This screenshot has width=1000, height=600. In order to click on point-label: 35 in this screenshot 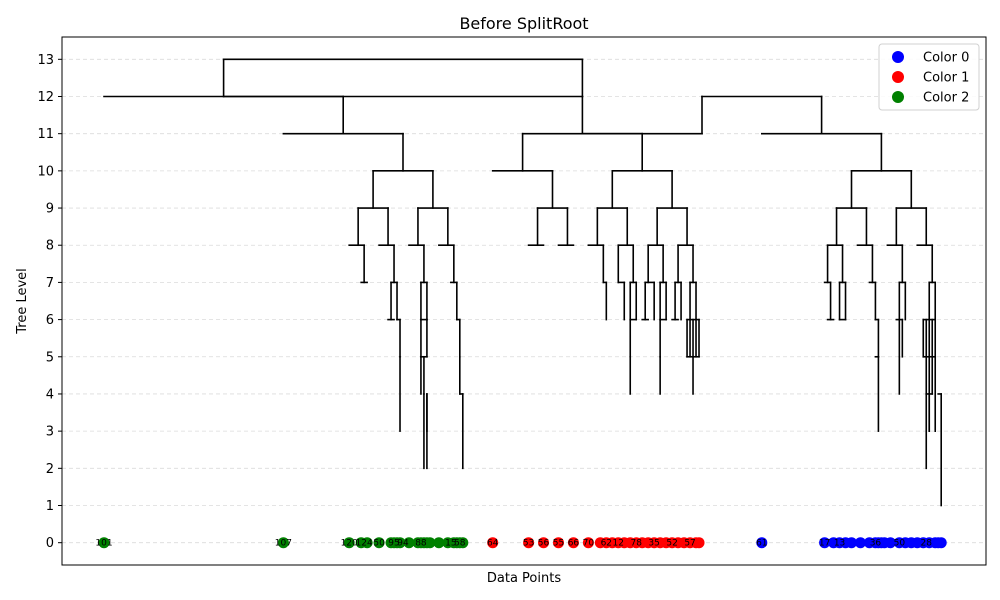, I will do `click(653, 544)`.